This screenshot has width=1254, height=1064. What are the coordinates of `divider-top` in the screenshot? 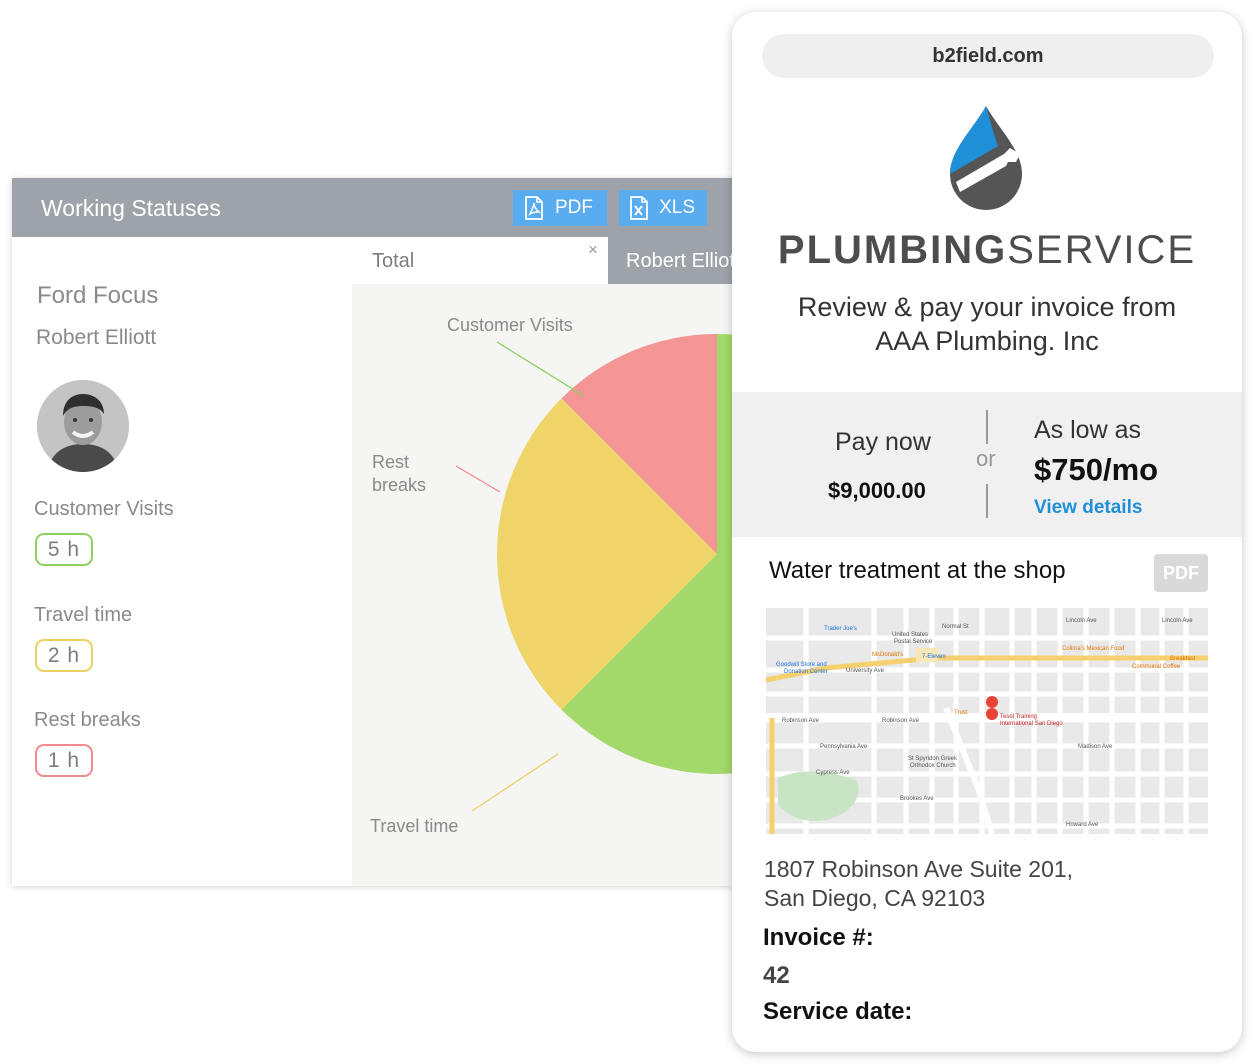 It's located at (987, 427).